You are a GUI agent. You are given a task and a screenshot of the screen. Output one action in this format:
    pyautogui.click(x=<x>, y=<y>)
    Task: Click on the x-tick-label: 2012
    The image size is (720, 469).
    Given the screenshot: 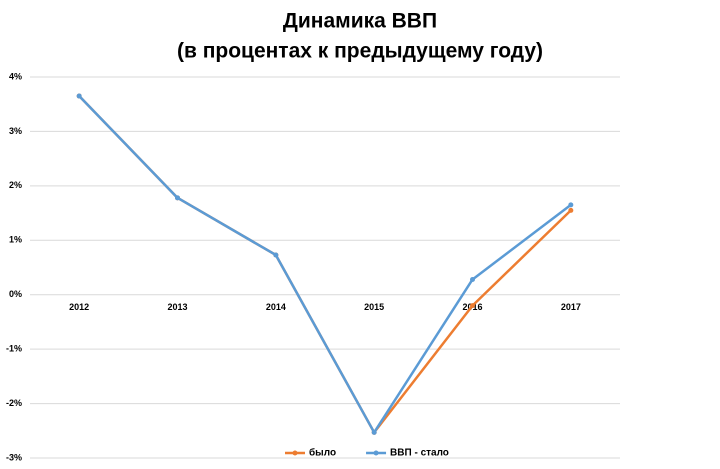 What is the action you would take?
    pyautogui.click(x=79, y=307)
    